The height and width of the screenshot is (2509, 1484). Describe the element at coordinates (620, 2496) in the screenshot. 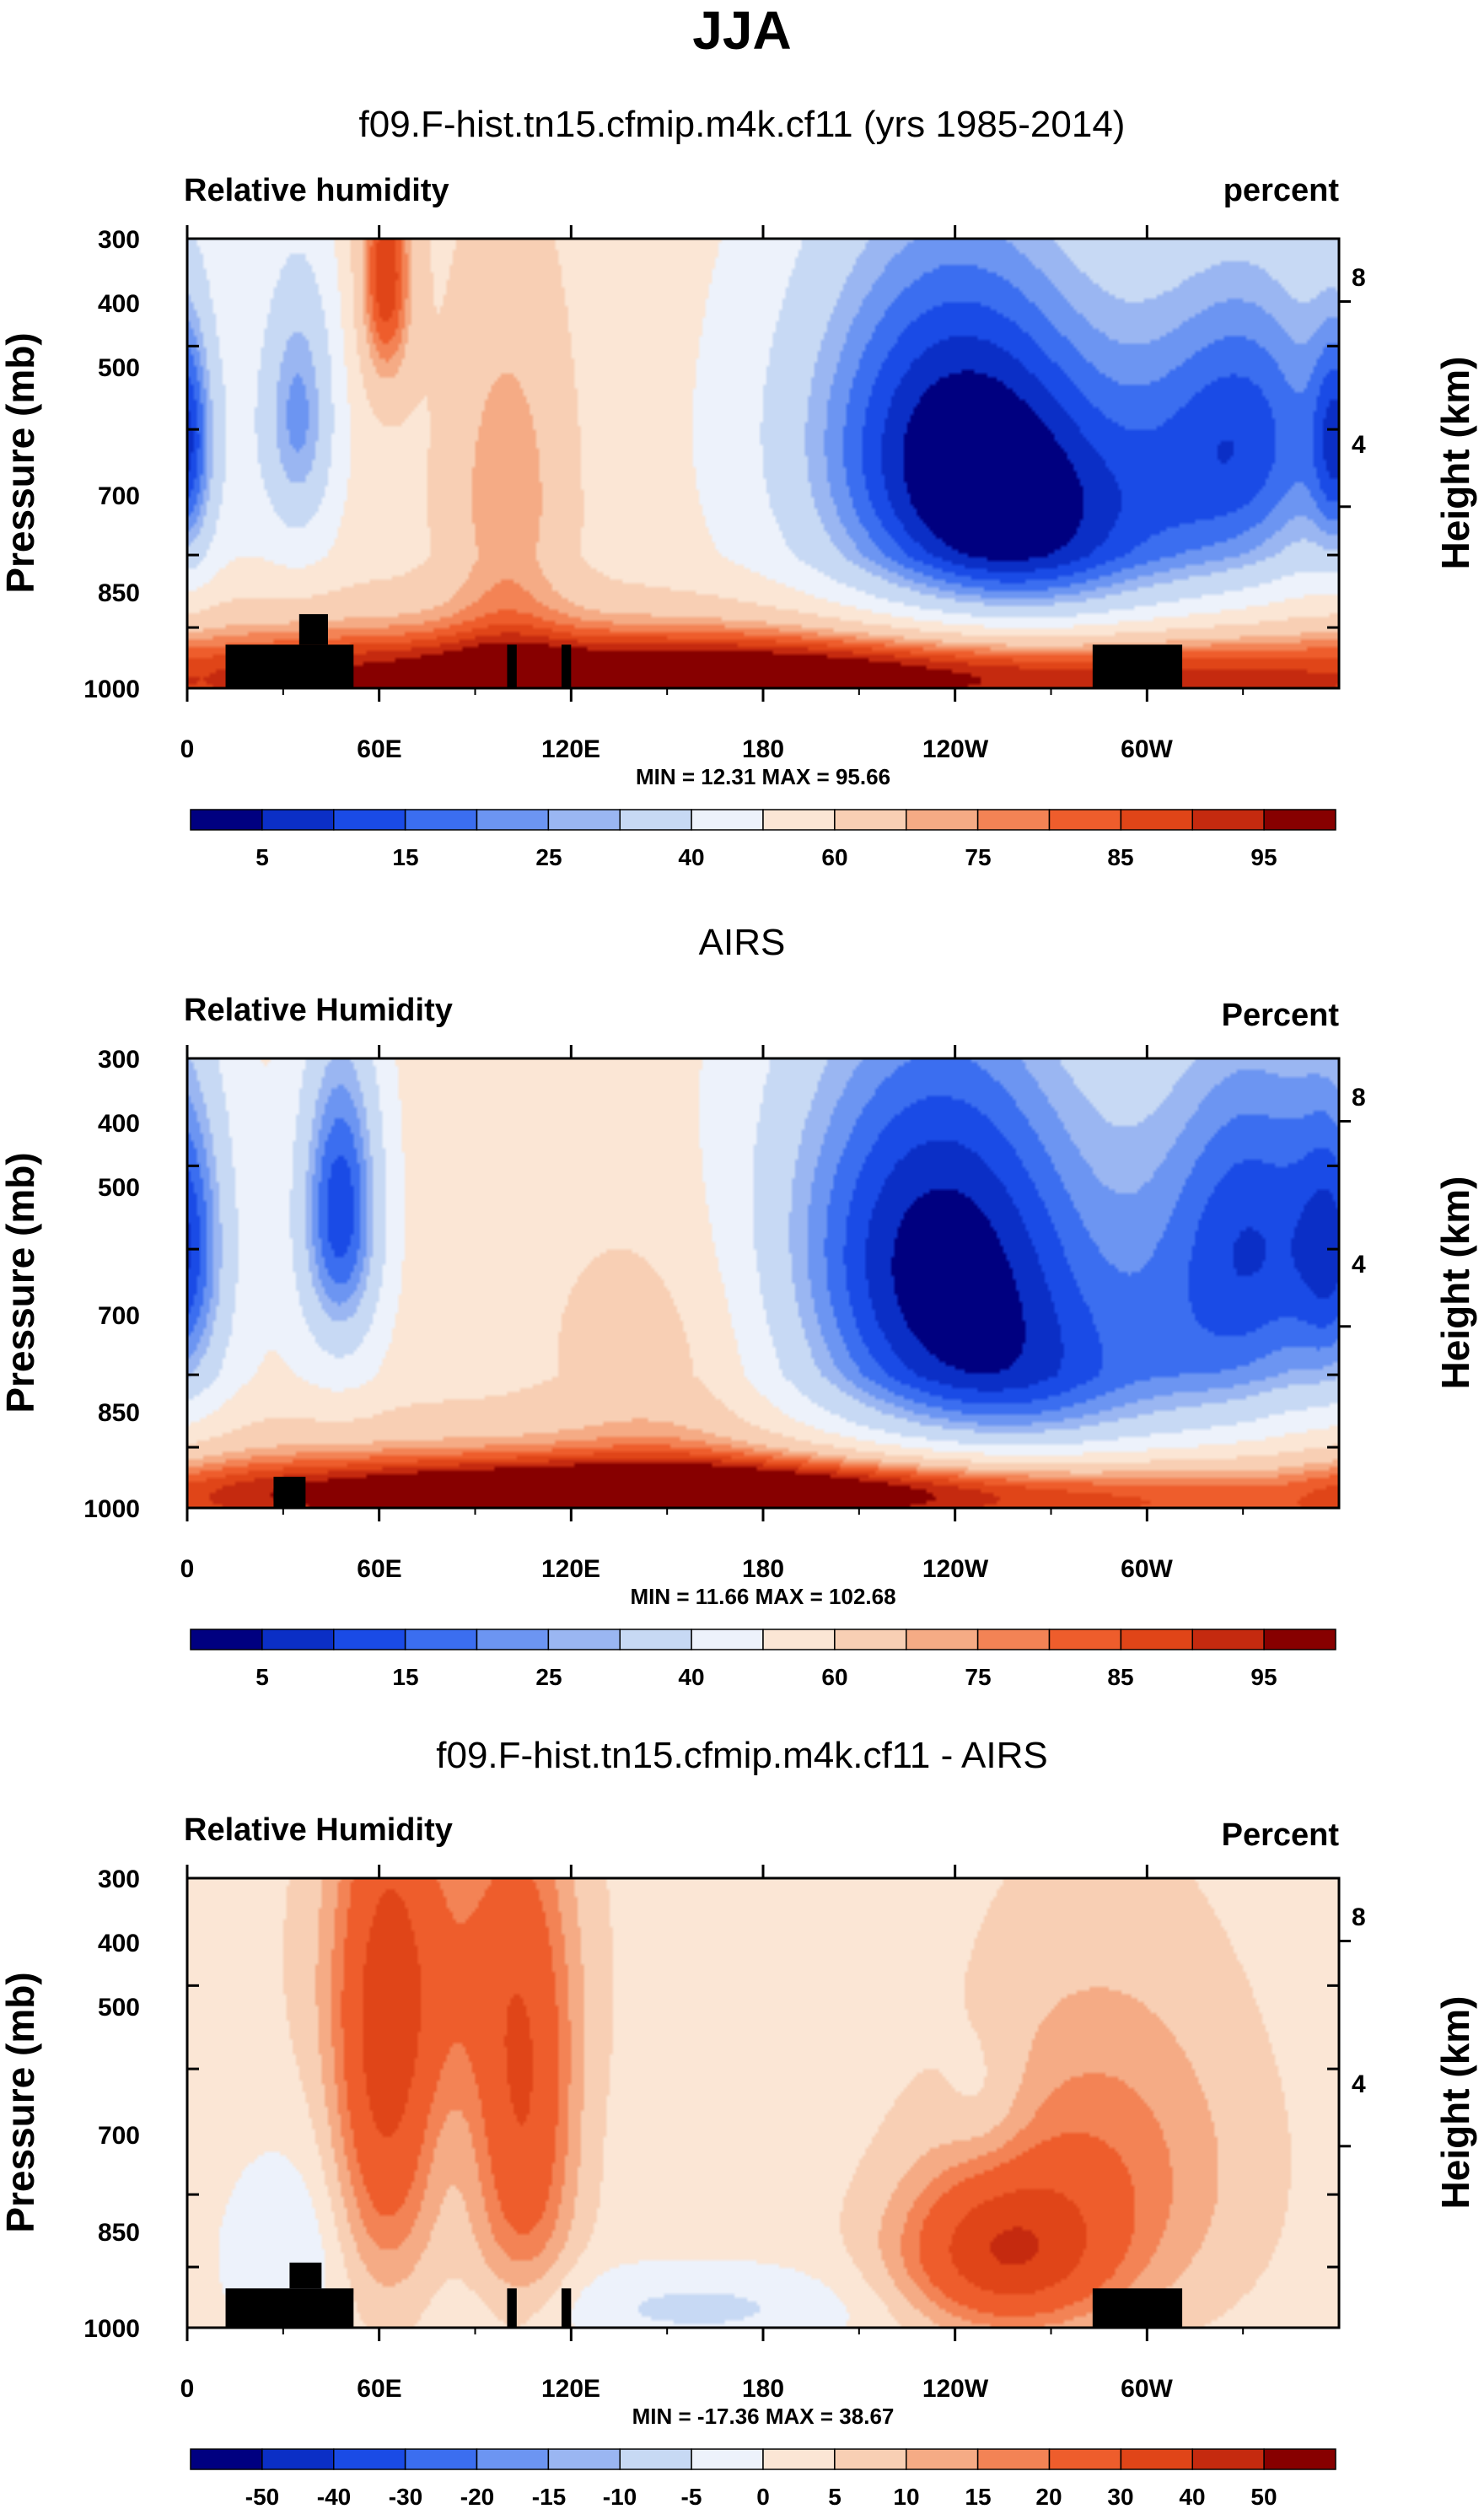

I see `colorbar-label: -10` at that location.